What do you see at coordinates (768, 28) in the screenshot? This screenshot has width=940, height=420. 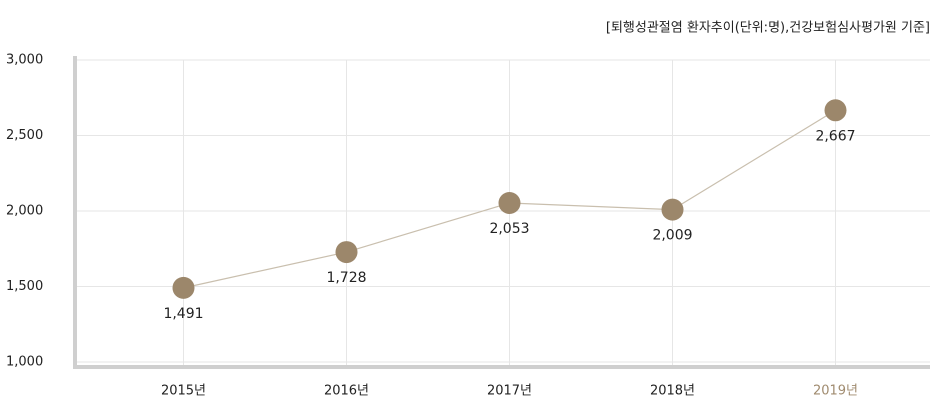 I see `chart-title: [퇴행성관절염 환자추이(단위:명),건강보험심사평가원 기준]` at bounding box center [768, 28].